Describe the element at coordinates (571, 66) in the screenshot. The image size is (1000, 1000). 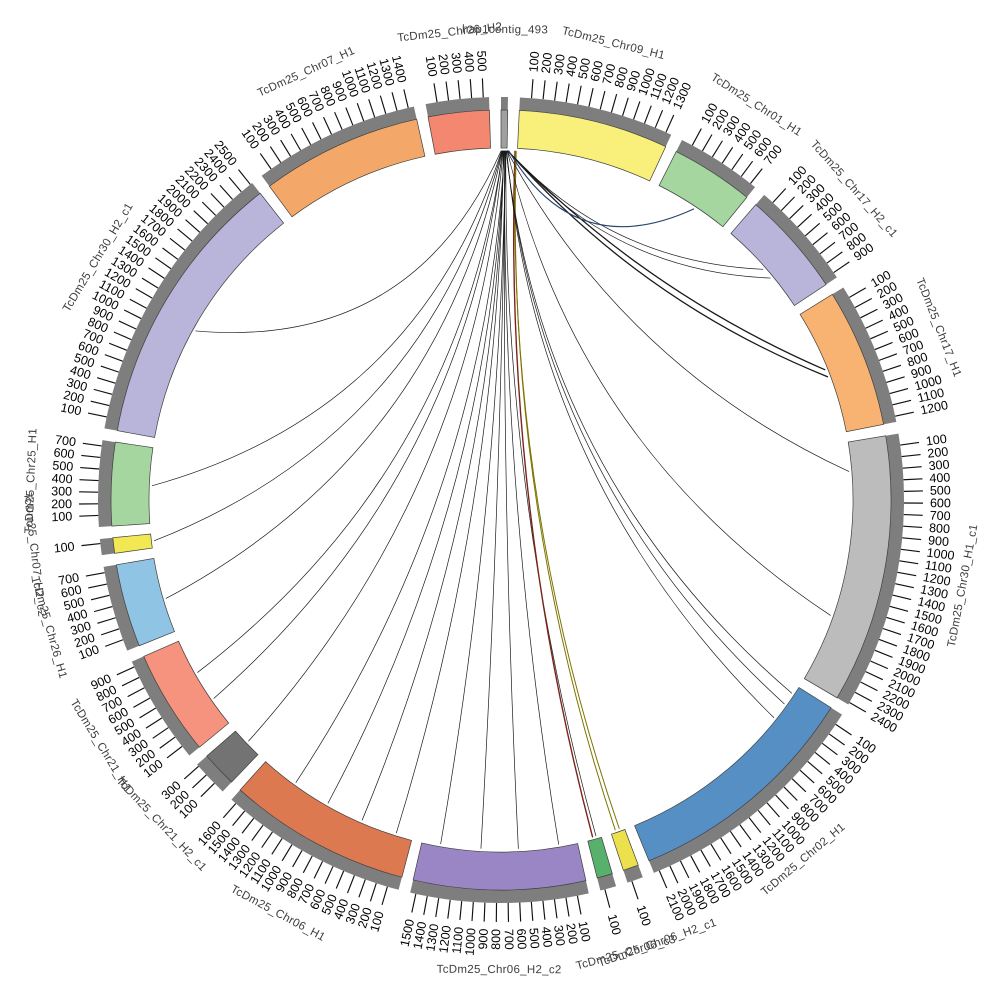
I see `tick-label: 400` at that location.